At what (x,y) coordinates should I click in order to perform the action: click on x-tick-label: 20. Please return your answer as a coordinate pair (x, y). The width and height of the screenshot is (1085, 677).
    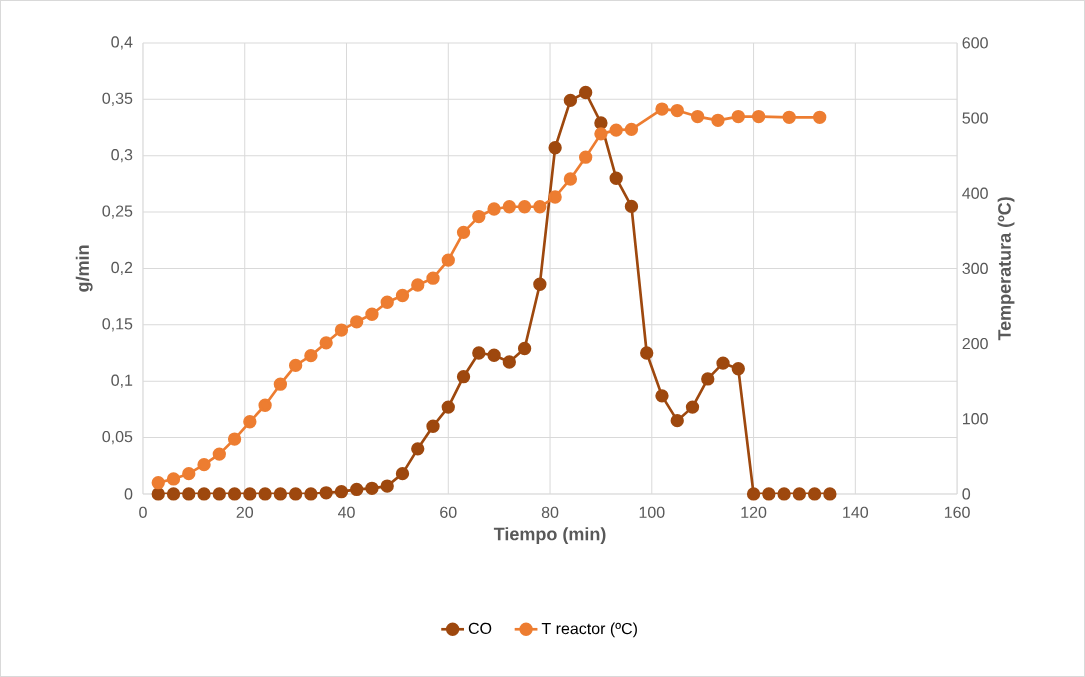
    Looking at the image, I should click on (245, 512).